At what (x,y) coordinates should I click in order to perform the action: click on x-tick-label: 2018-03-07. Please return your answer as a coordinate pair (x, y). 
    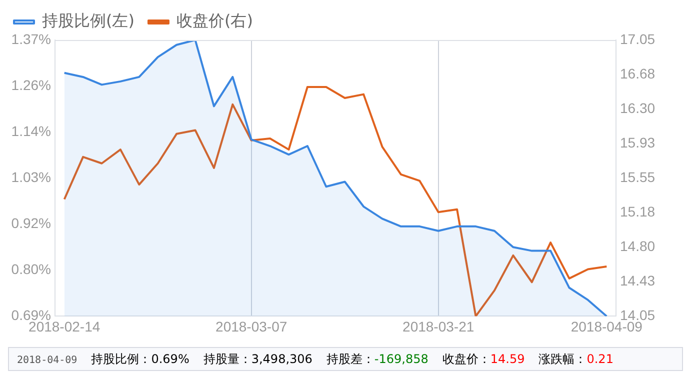
    Looking at the image, I should click on (252, 326).